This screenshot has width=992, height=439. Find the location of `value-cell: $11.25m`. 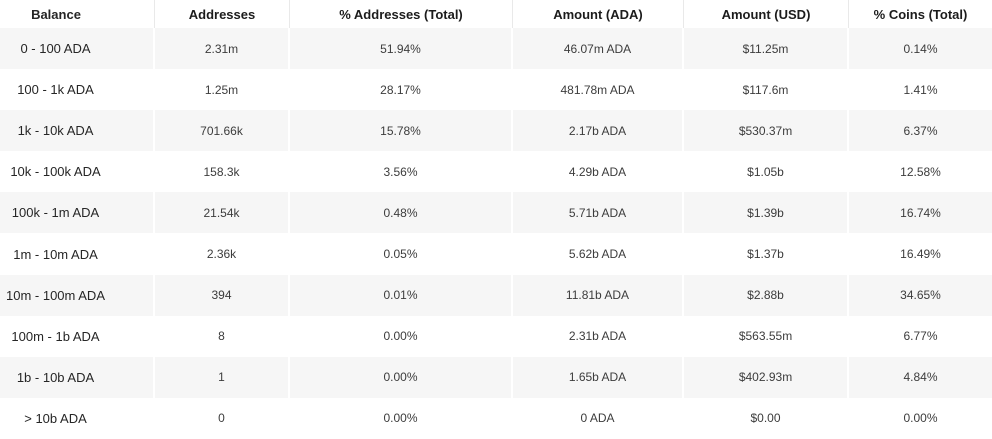

value-cell: $11.25m is located at coordinates (766, 49).